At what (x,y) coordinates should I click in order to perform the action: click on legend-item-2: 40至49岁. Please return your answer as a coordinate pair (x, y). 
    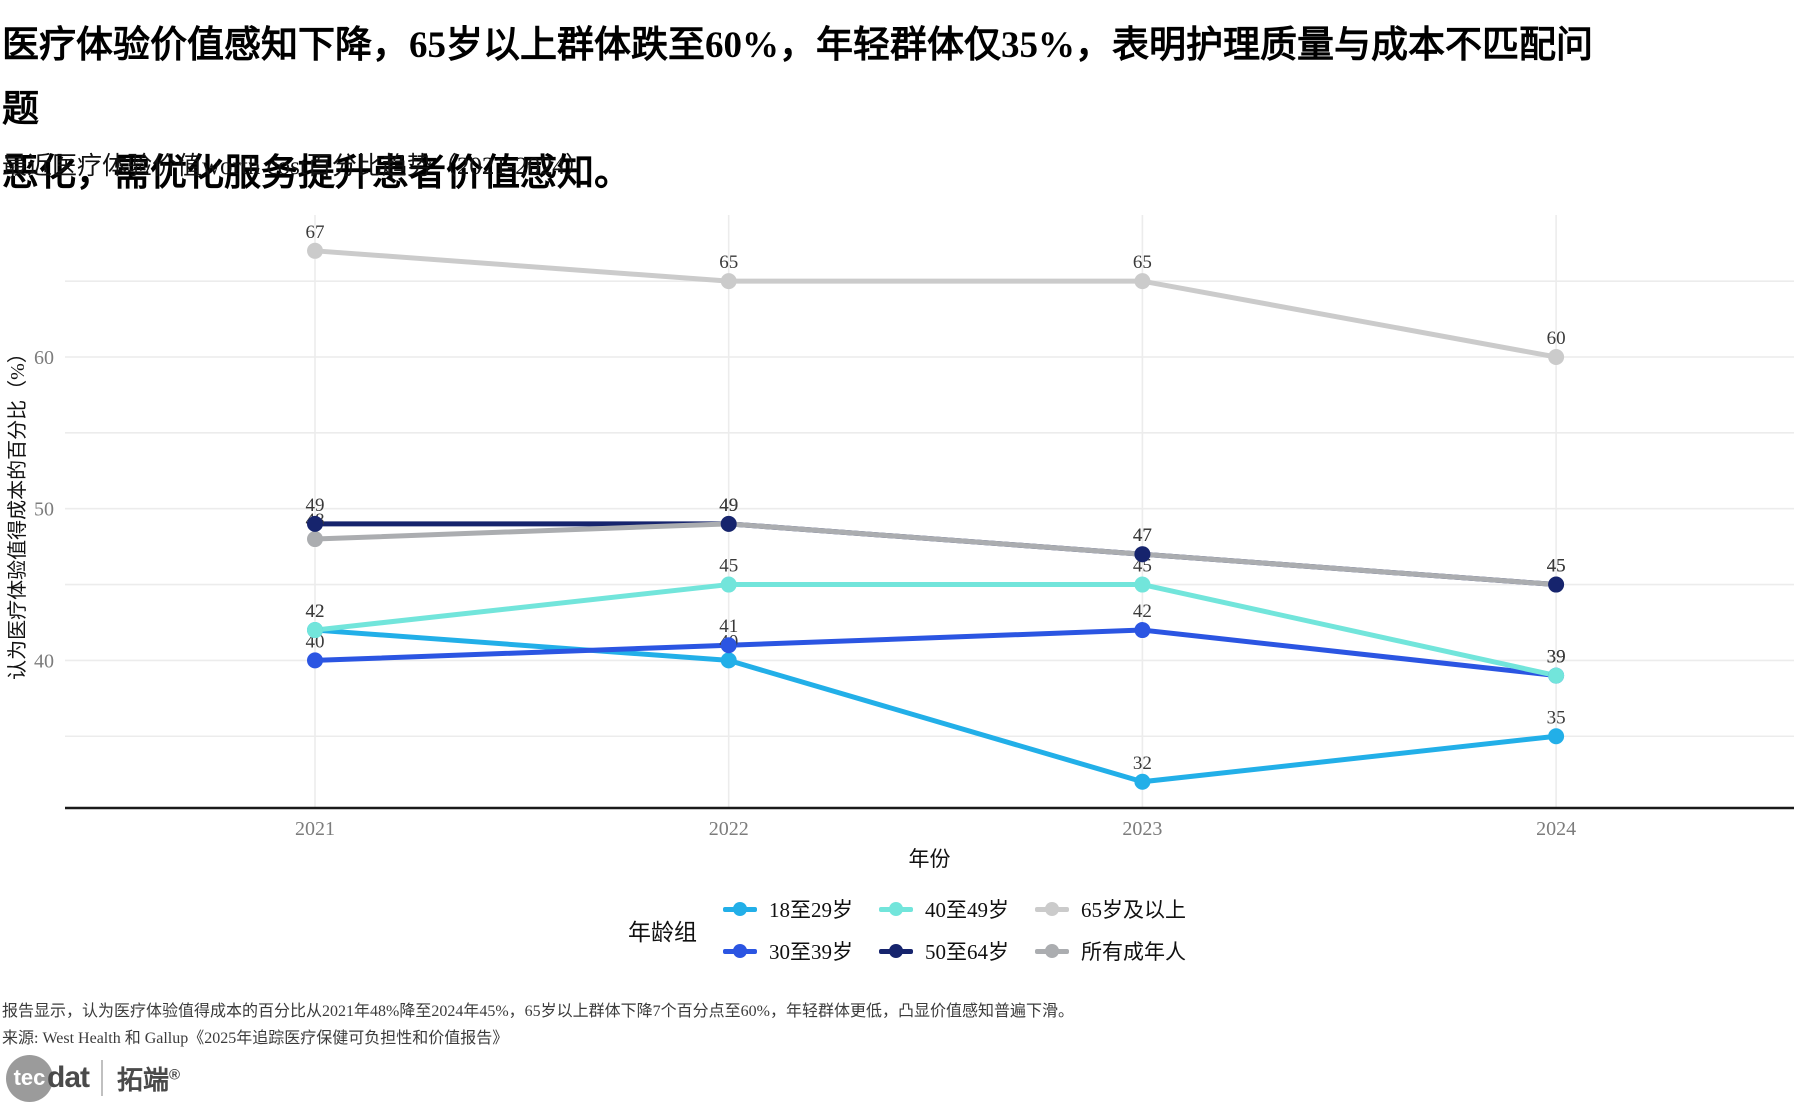
    Looking at the image, I should click on (944, 909).